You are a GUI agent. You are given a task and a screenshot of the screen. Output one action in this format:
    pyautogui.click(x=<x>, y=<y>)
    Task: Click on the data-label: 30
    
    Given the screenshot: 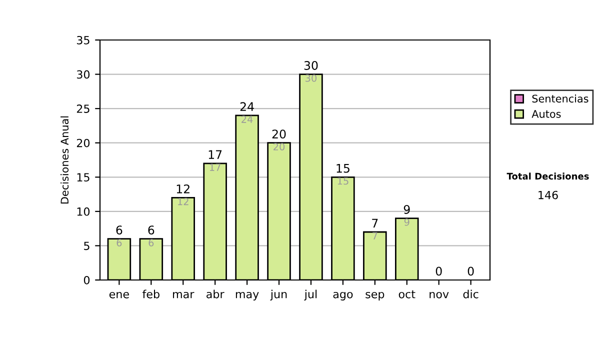 What is the action you would take?
    pyautogui.click(x=311, y=78)
    